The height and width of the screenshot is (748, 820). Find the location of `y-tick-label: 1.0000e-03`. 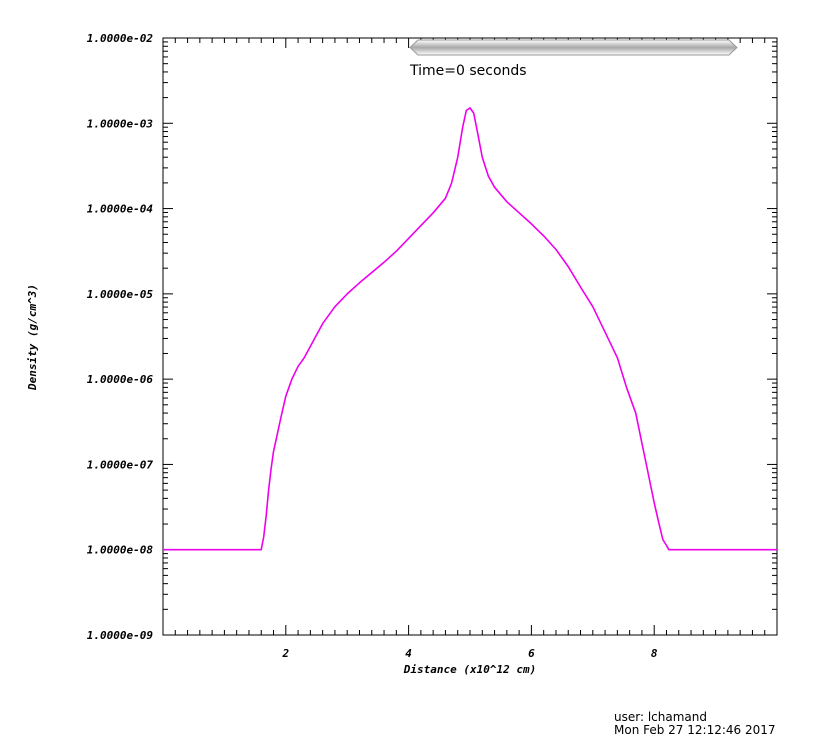

y-tick-label: 1.0000e-03 is located at coordinates (120, 123).